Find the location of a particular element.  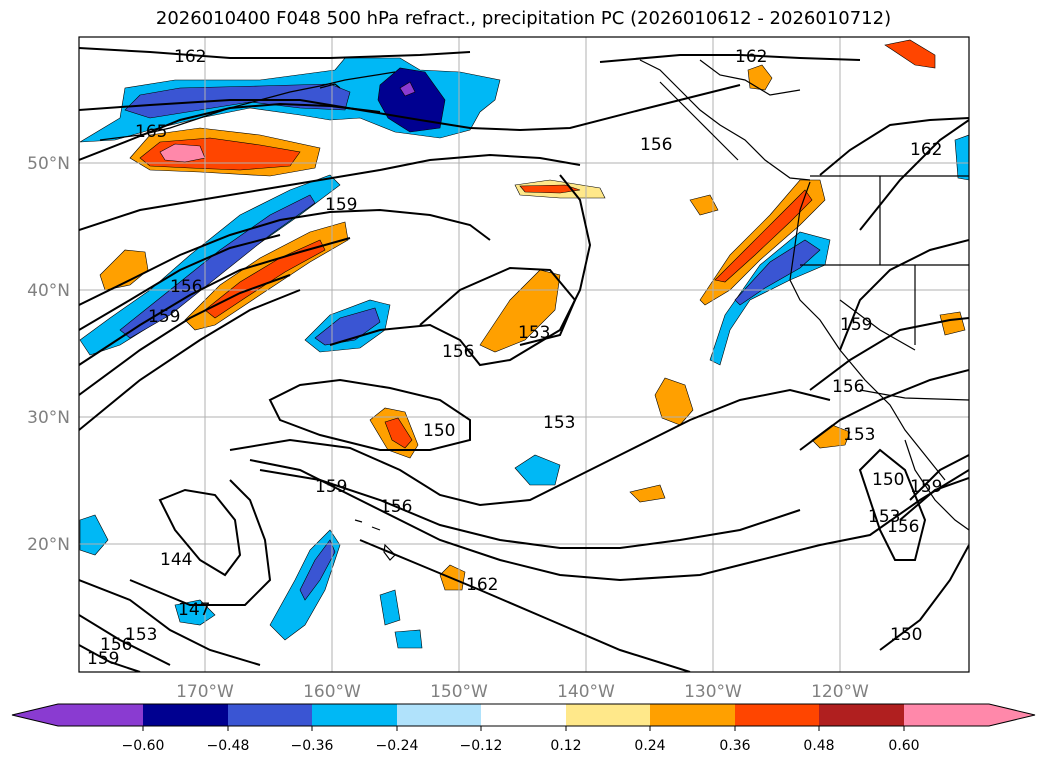

neg-spot-west is located at coordinates (94, 535).